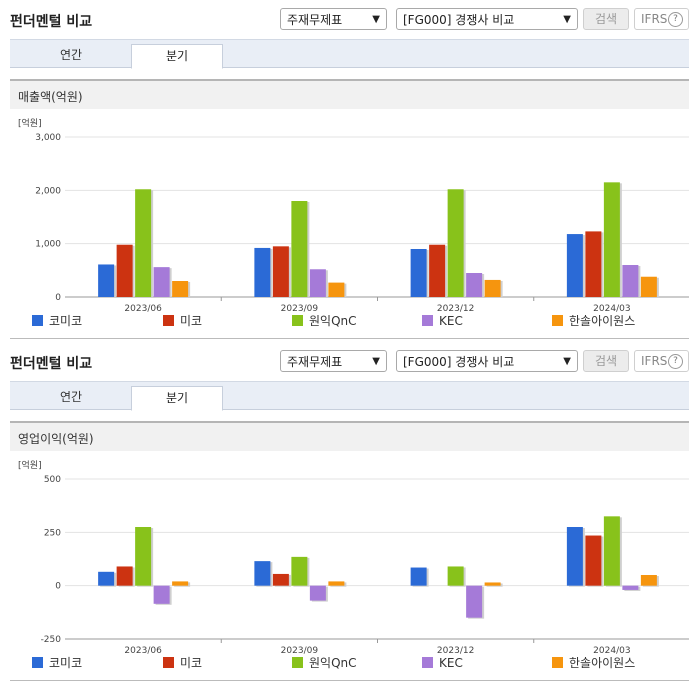  I want to click on y-tick-label: 250, so click(52, 533).